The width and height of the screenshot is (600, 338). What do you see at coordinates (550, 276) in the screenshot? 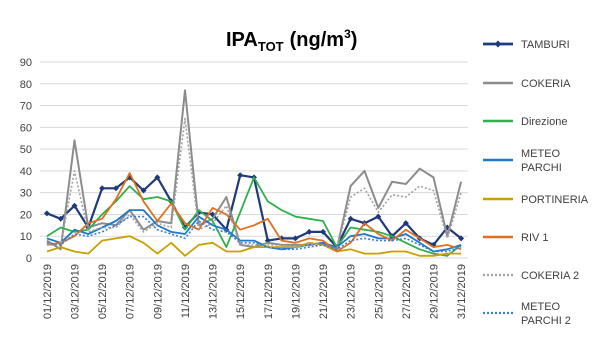
I see `legend-label: COKERIA 2` at bounding box center [550, 276].